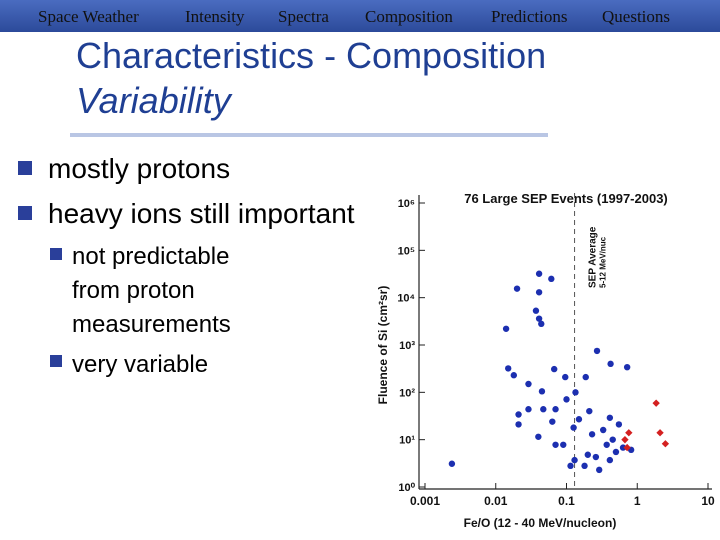  I want to click on x-tick-label: 10, so click(708, 501).